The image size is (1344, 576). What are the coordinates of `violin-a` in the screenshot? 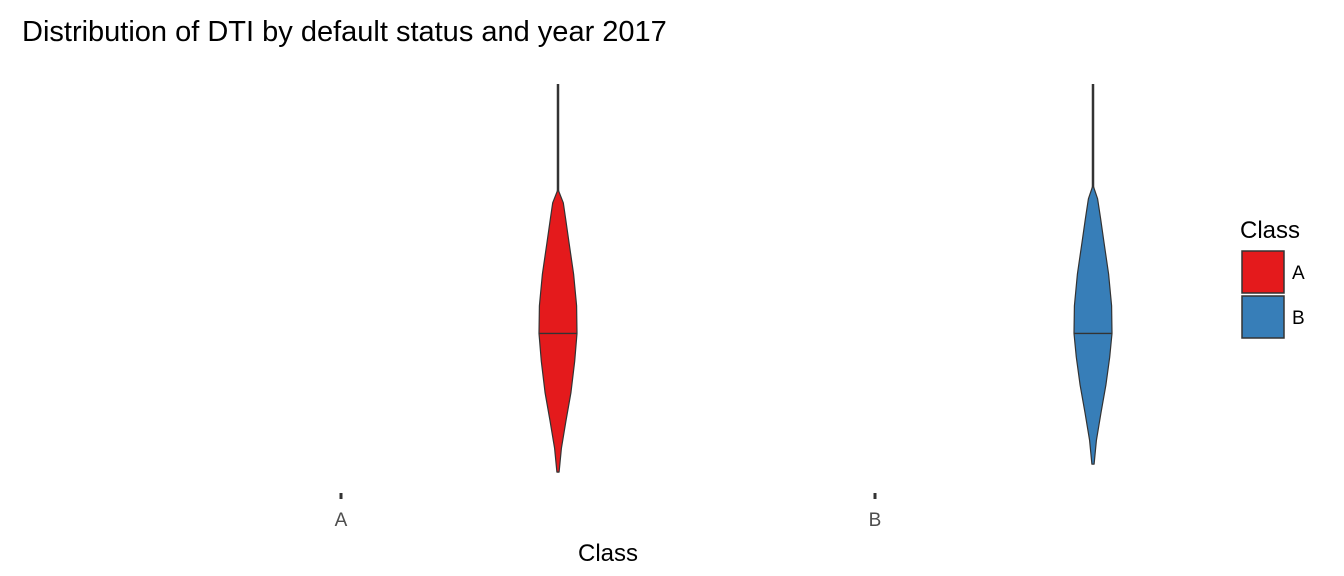 It's located at (558, 278).